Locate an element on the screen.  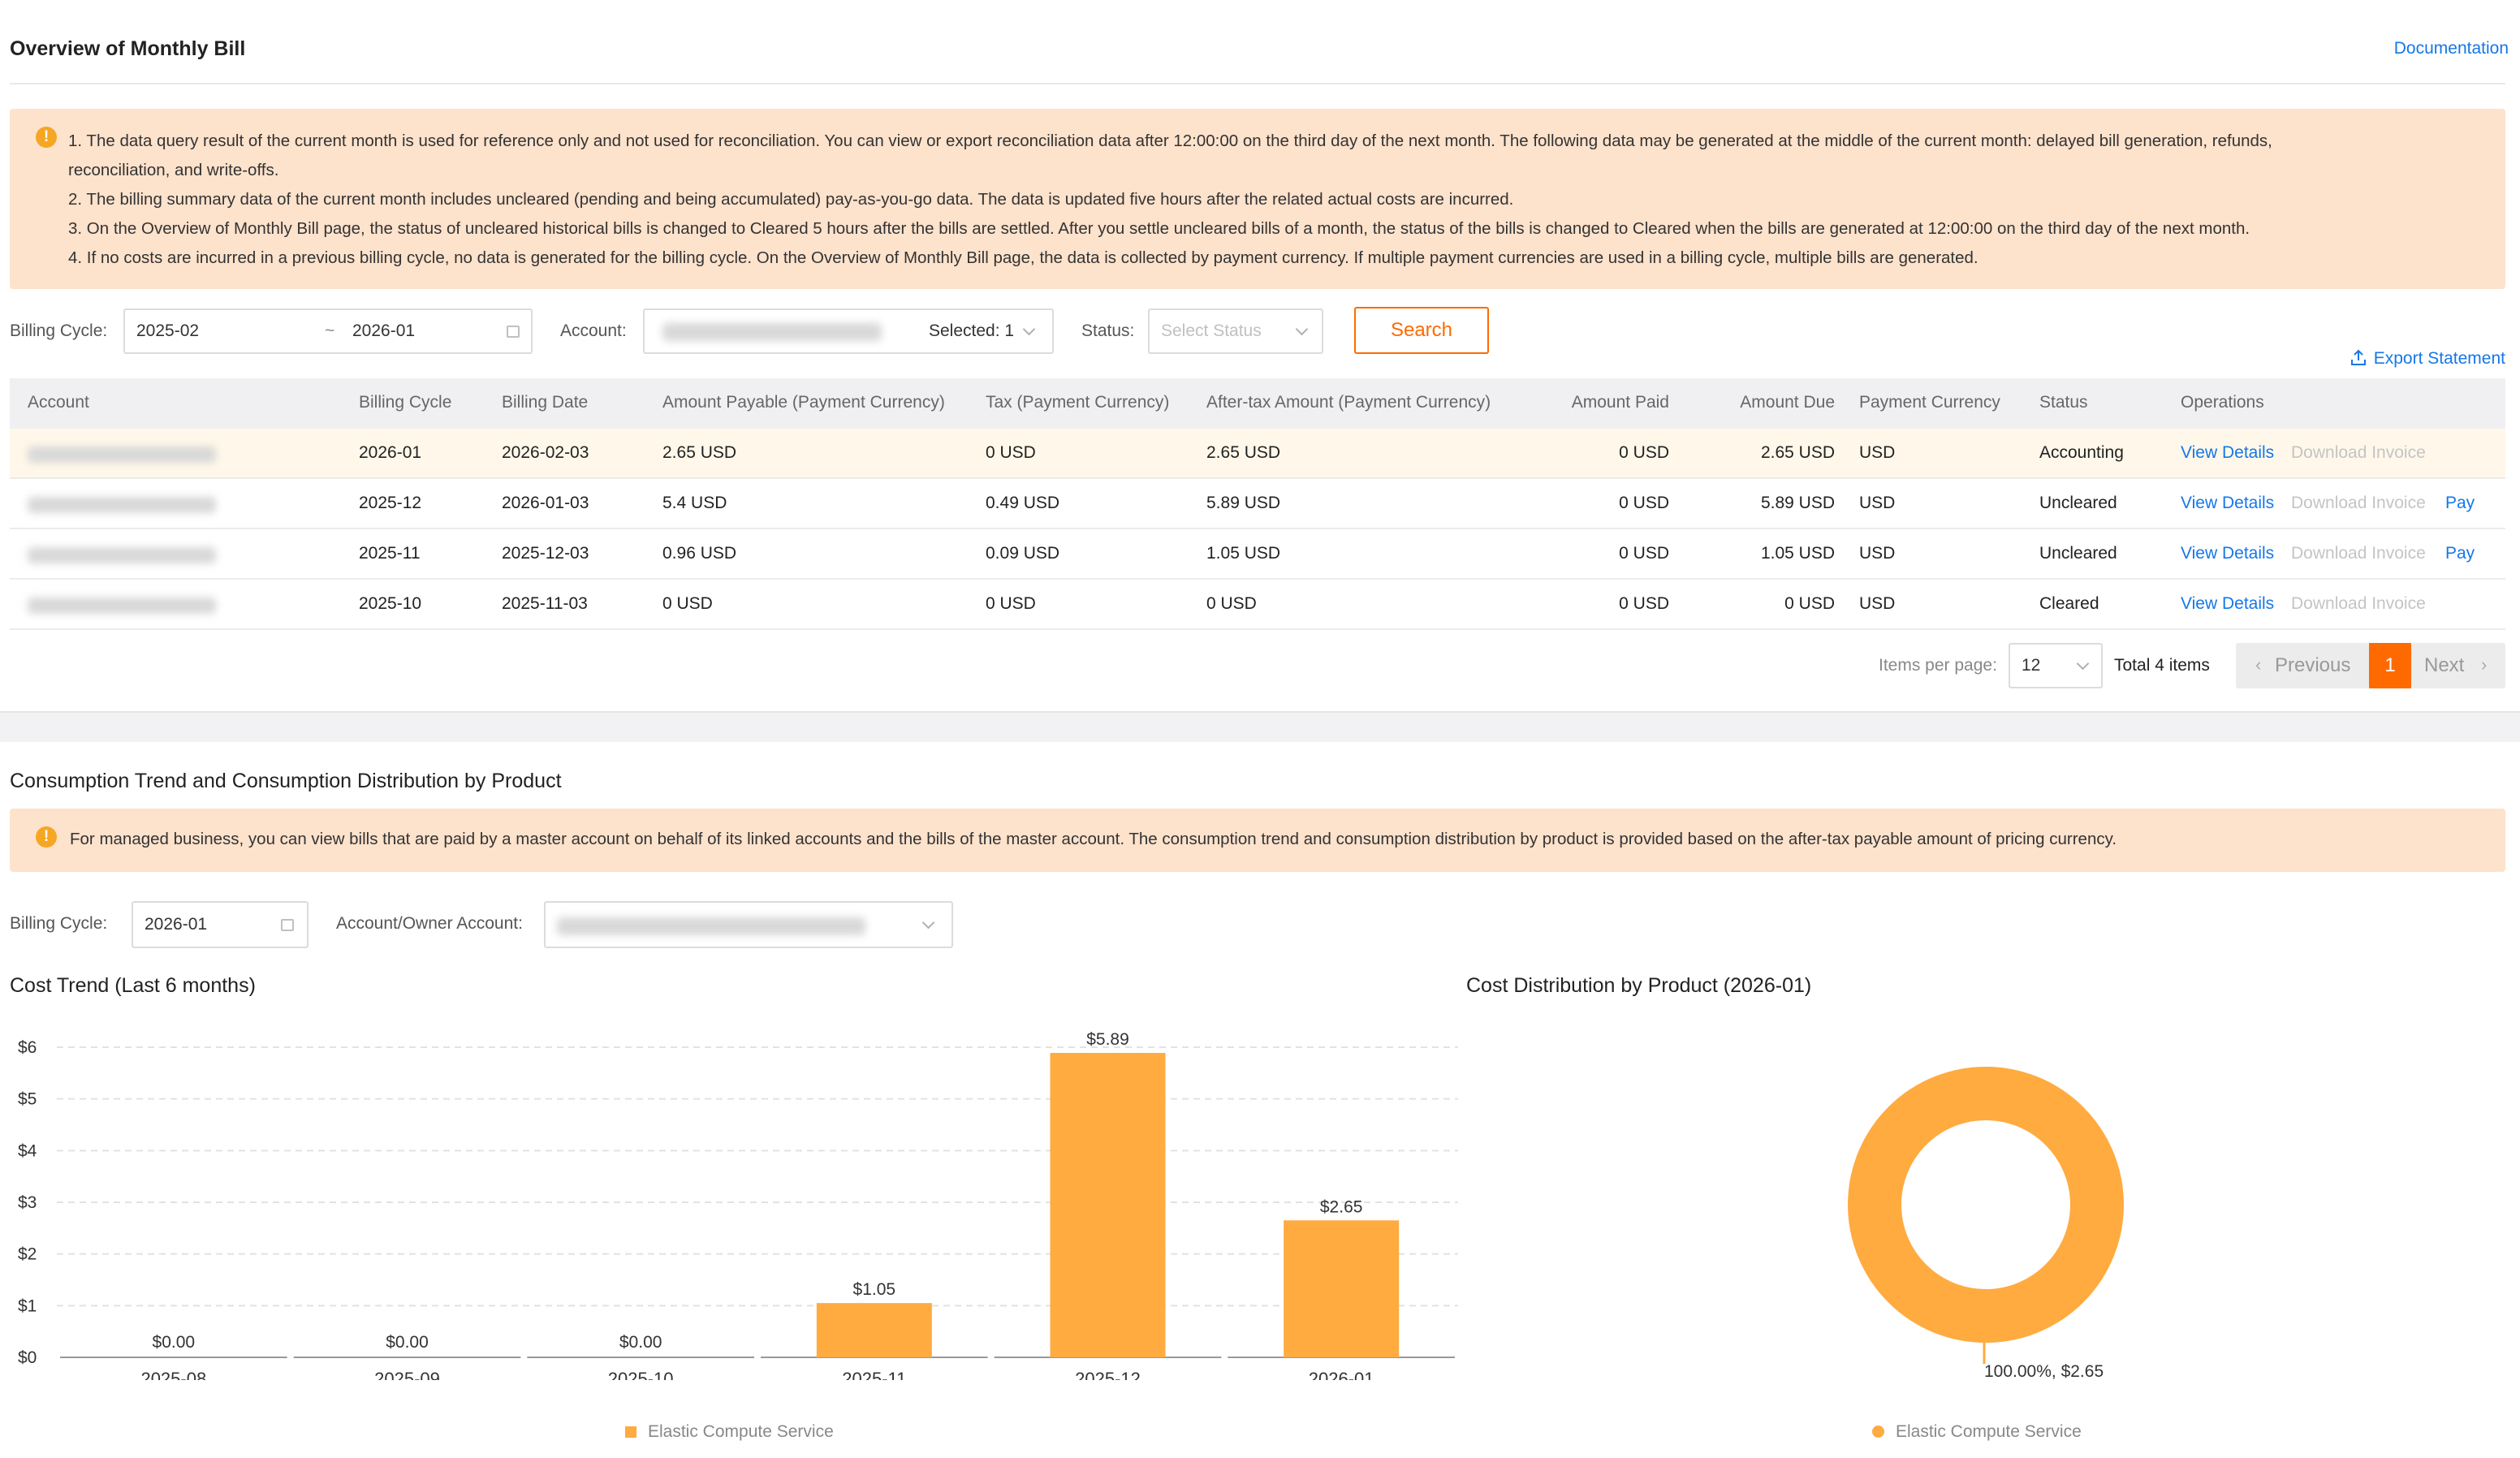
page-title: Overview of Monthly Bill is located at coordinates (128, 48).